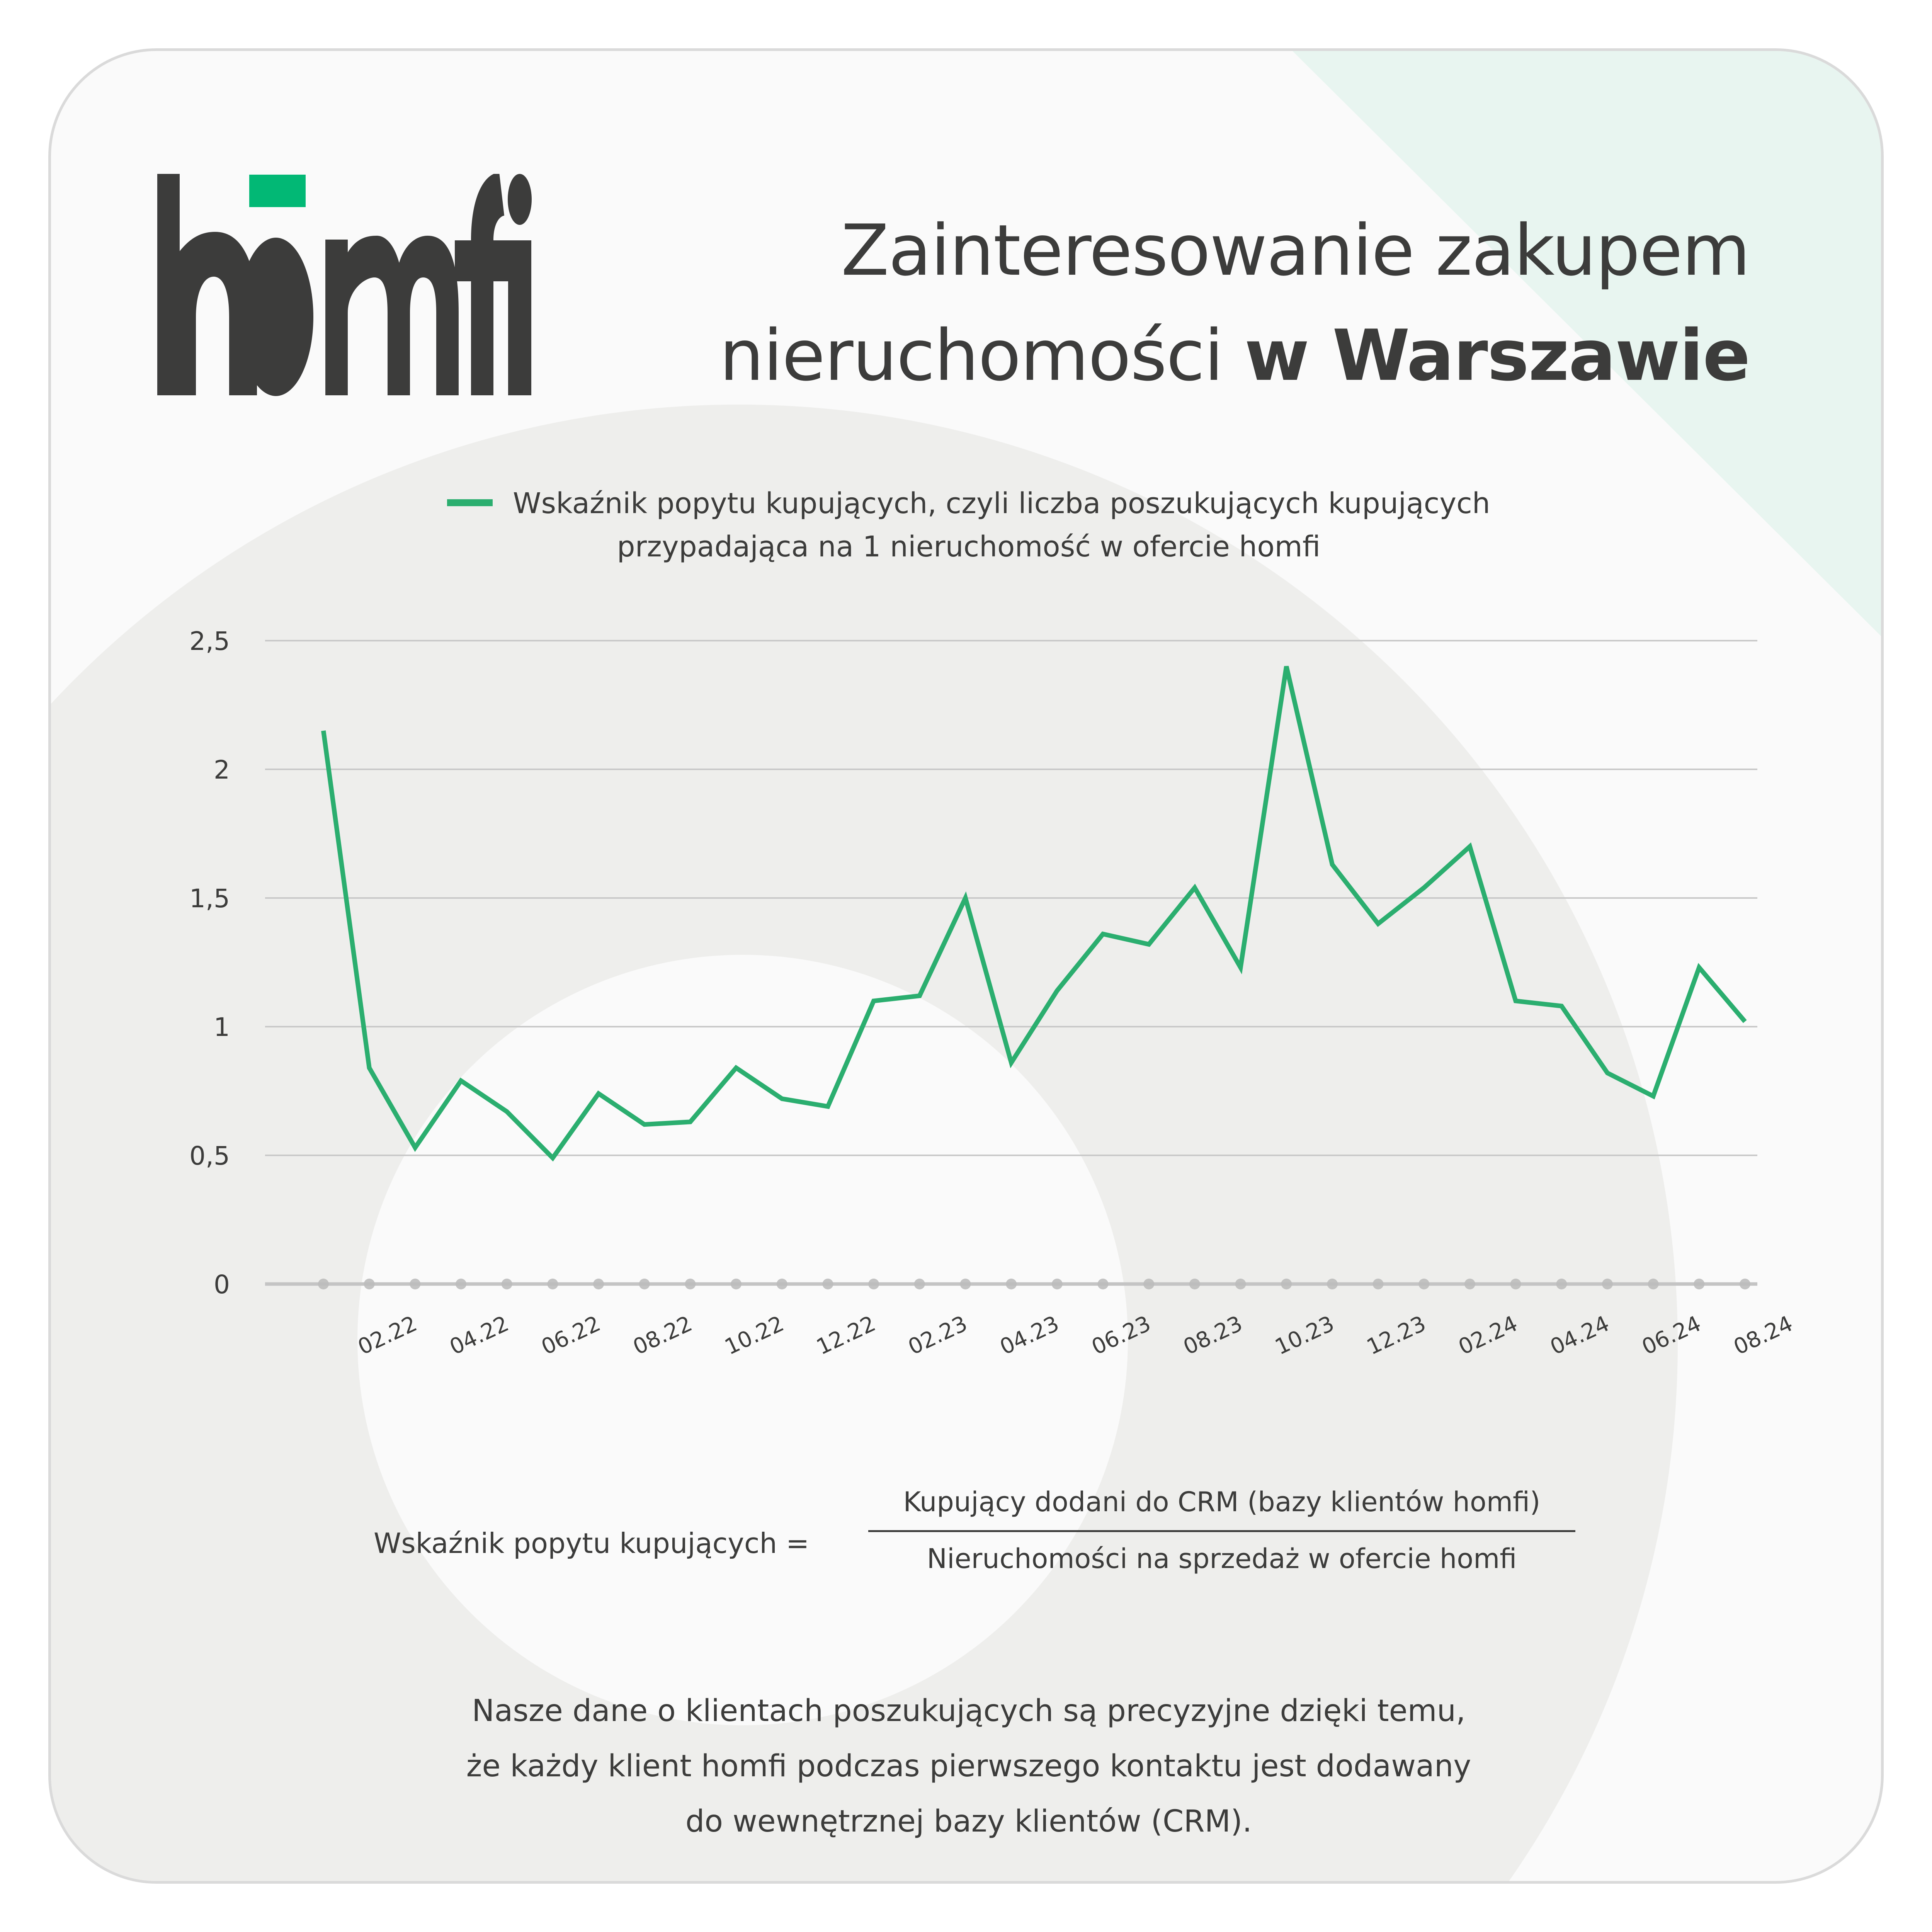 The width and height of the screenshot is (1932, 1932). What do you see at coordinates (663, 1335) in the screenshot?
I see `x-tick-label: 08.22` at bounding box center [663, 1335].